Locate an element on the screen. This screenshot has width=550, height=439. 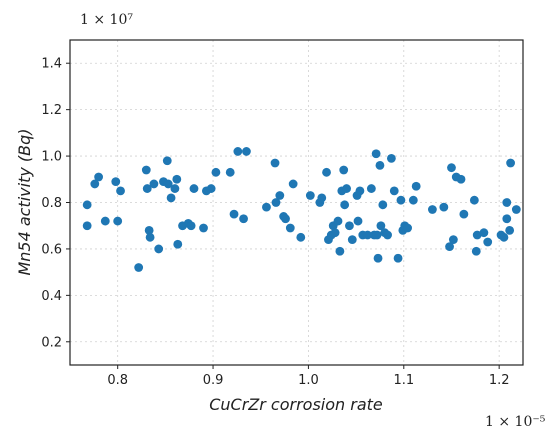
x-offset-label: 1 × 10⁻⁵ is located at coordinates (515, 422).